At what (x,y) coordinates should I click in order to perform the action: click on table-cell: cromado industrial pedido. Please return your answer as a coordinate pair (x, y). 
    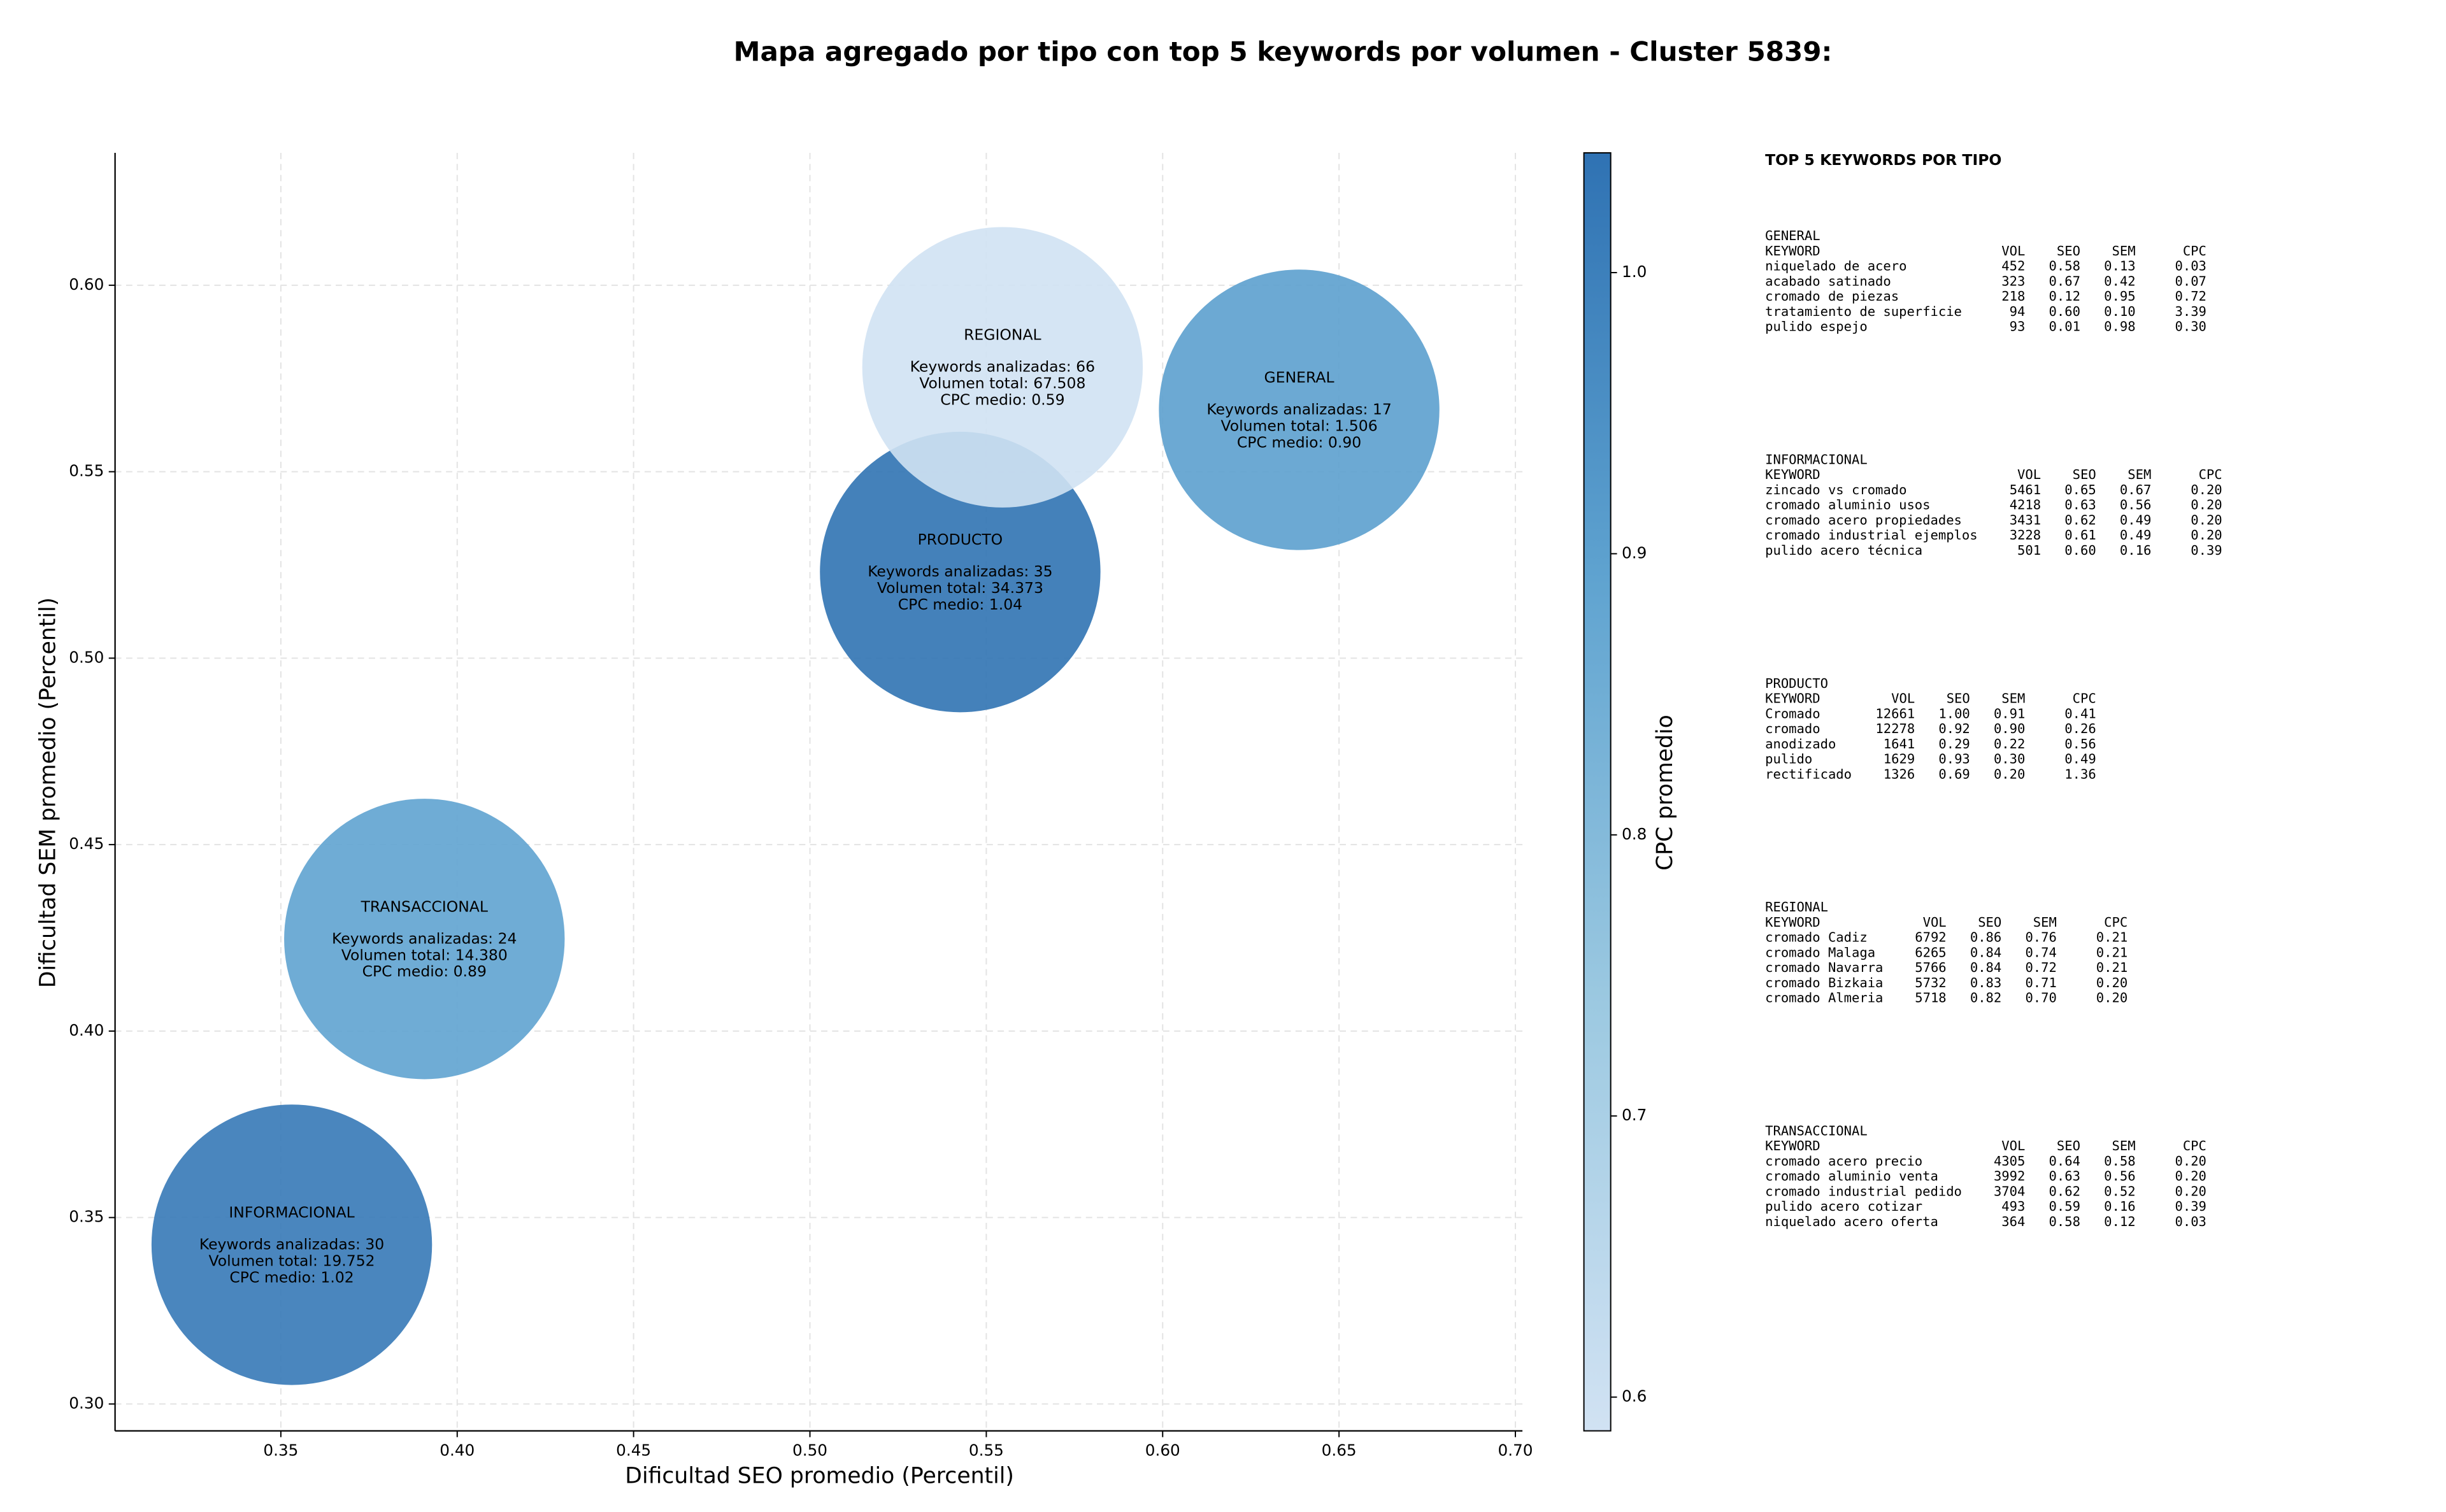
    Looking at the image, I should click on (1863, 1191).